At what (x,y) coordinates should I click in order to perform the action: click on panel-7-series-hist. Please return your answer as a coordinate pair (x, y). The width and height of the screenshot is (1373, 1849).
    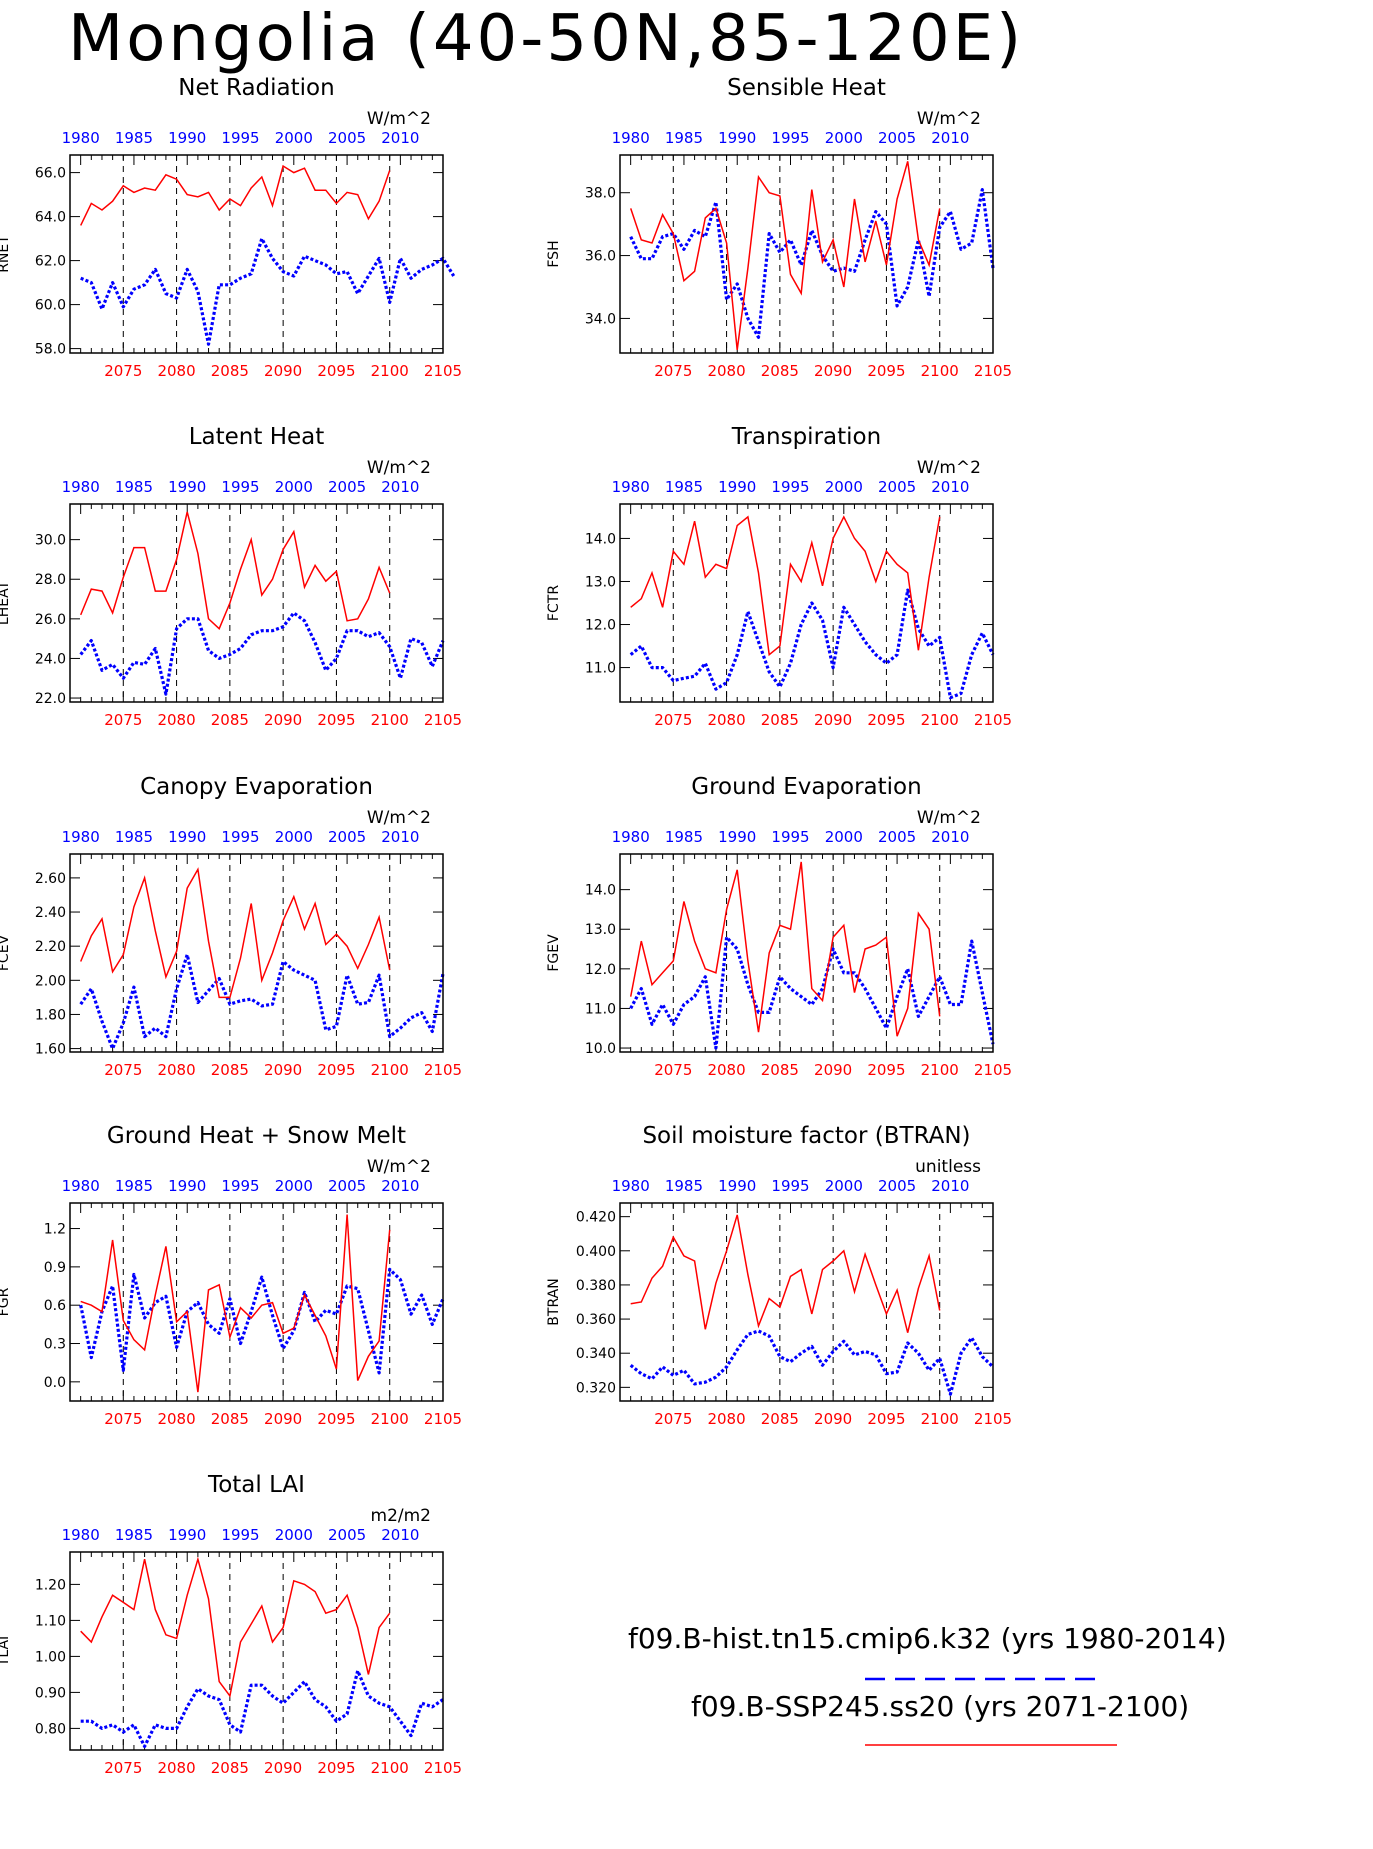
    Looking at the image, I should click on (262, 1321).